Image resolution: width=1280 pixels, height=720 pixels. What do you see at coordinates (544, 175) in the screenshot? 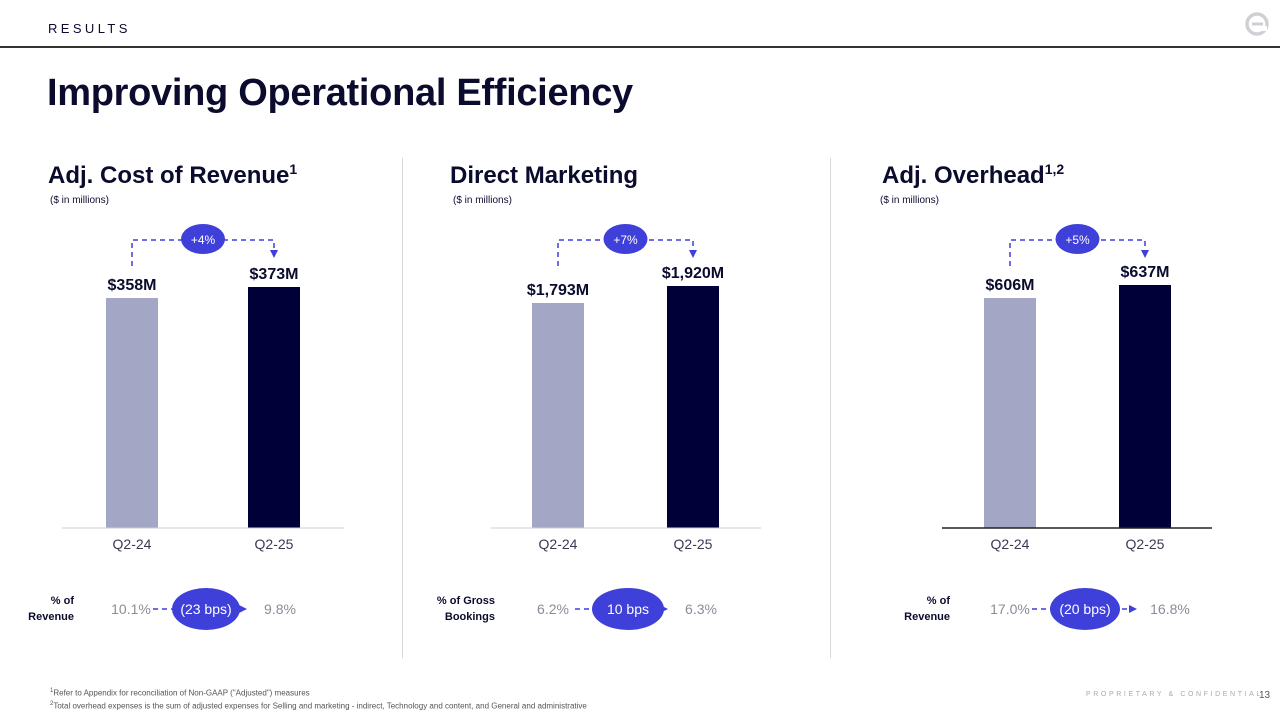
I see `panel-title-direct-marketing: Direct Marketing` at bounding box center [544, 175].